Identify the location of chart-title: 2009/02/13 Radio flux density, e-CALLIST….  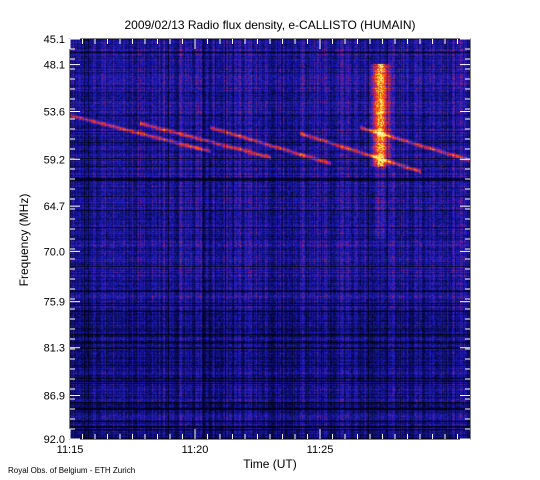
(270, 25).